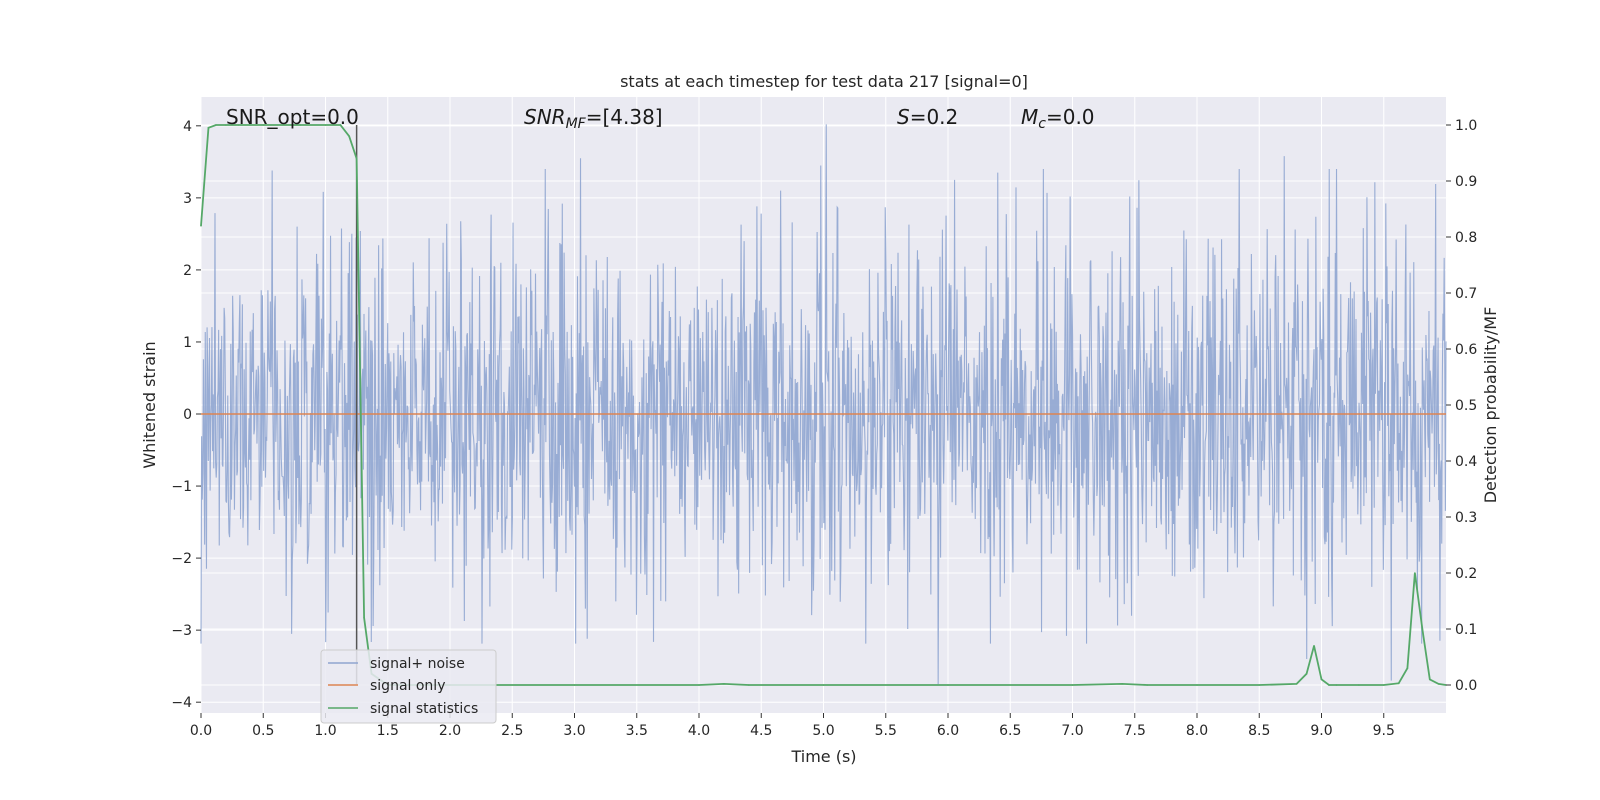 The height and width of the screenshot is (800, 1600). I want to click on annotation-snr-mf-value: =[4.38], so click(624, 117).